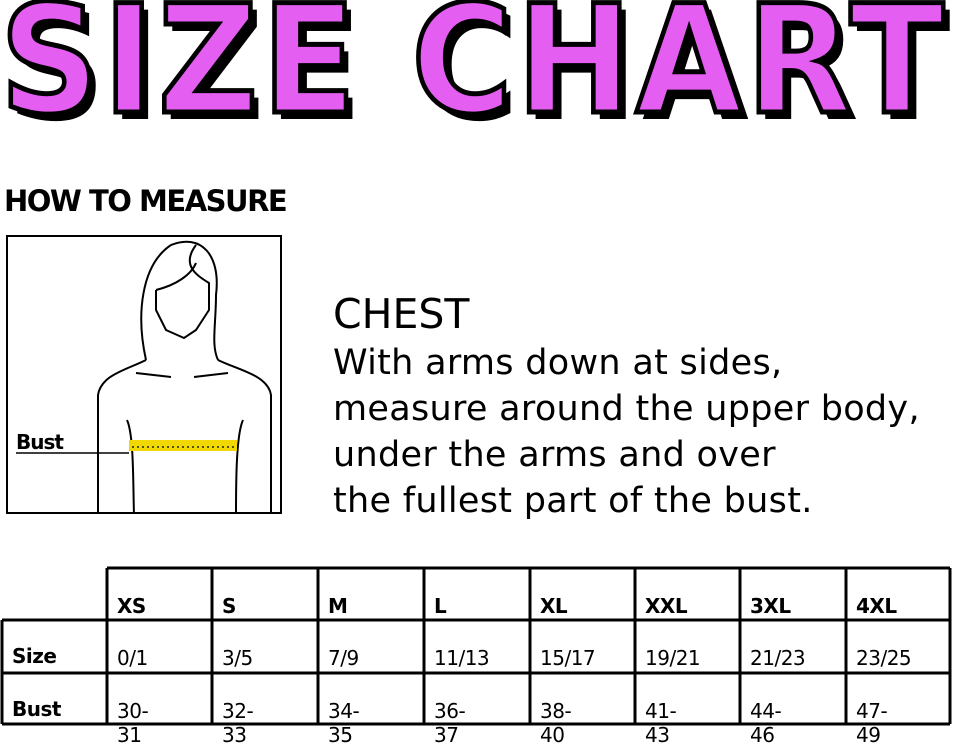 This screenshot has width=953, height=747. I want to click on table-cell: 7/9, so click(343, 658).